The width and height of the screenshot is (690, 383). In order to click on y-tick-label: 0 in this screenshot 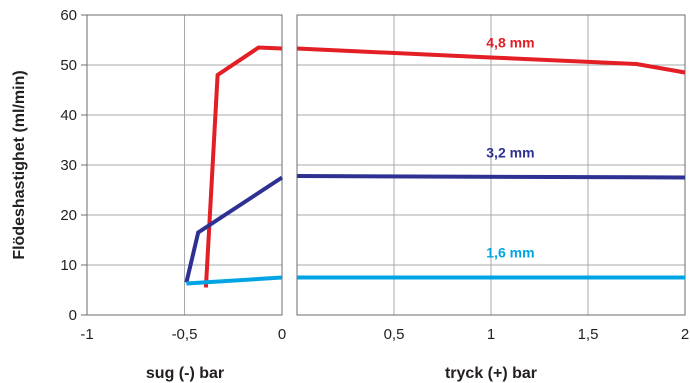, I will do `click(73, 315)`.